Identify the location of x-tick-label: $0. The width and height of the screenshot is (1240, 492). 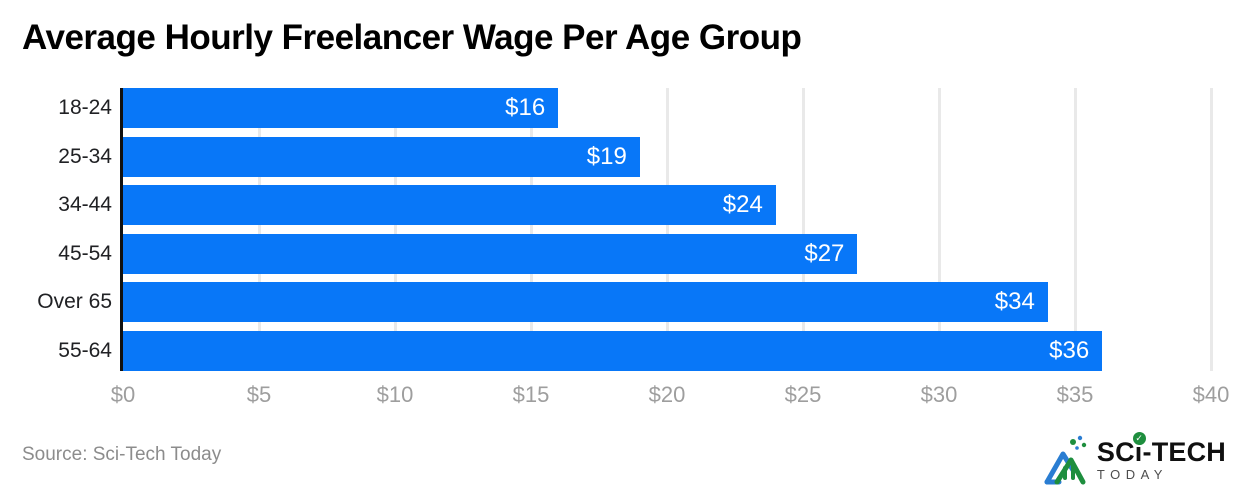
(123, 394).